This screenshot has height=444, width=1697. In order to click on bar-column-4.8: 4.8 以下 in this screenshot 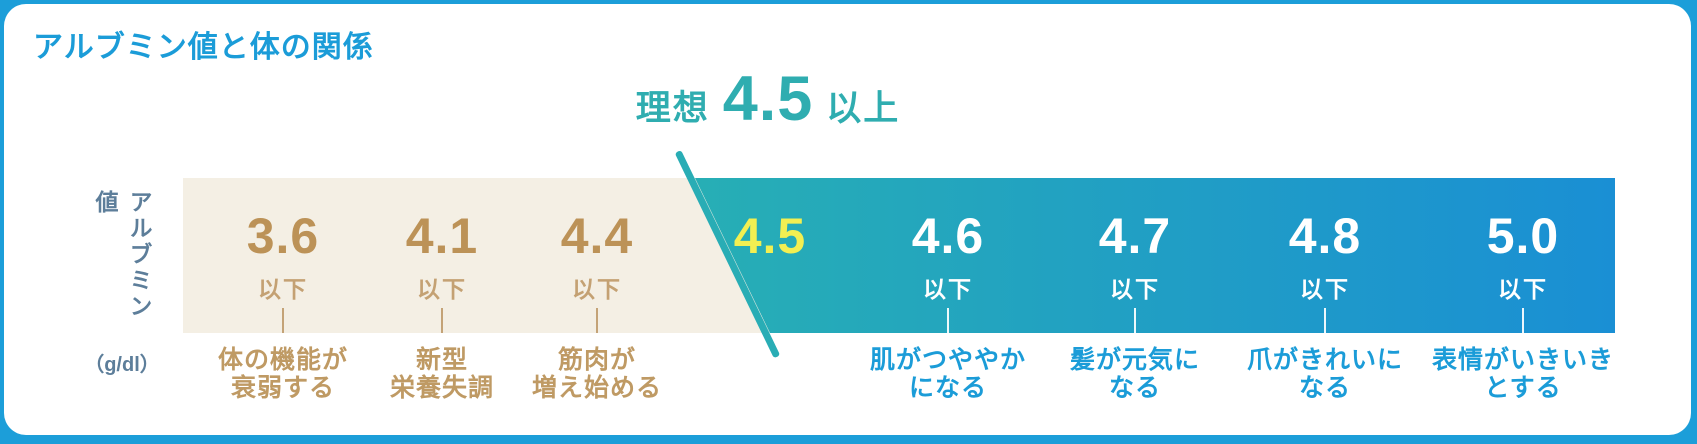, I will do `click(1325, 255)`.